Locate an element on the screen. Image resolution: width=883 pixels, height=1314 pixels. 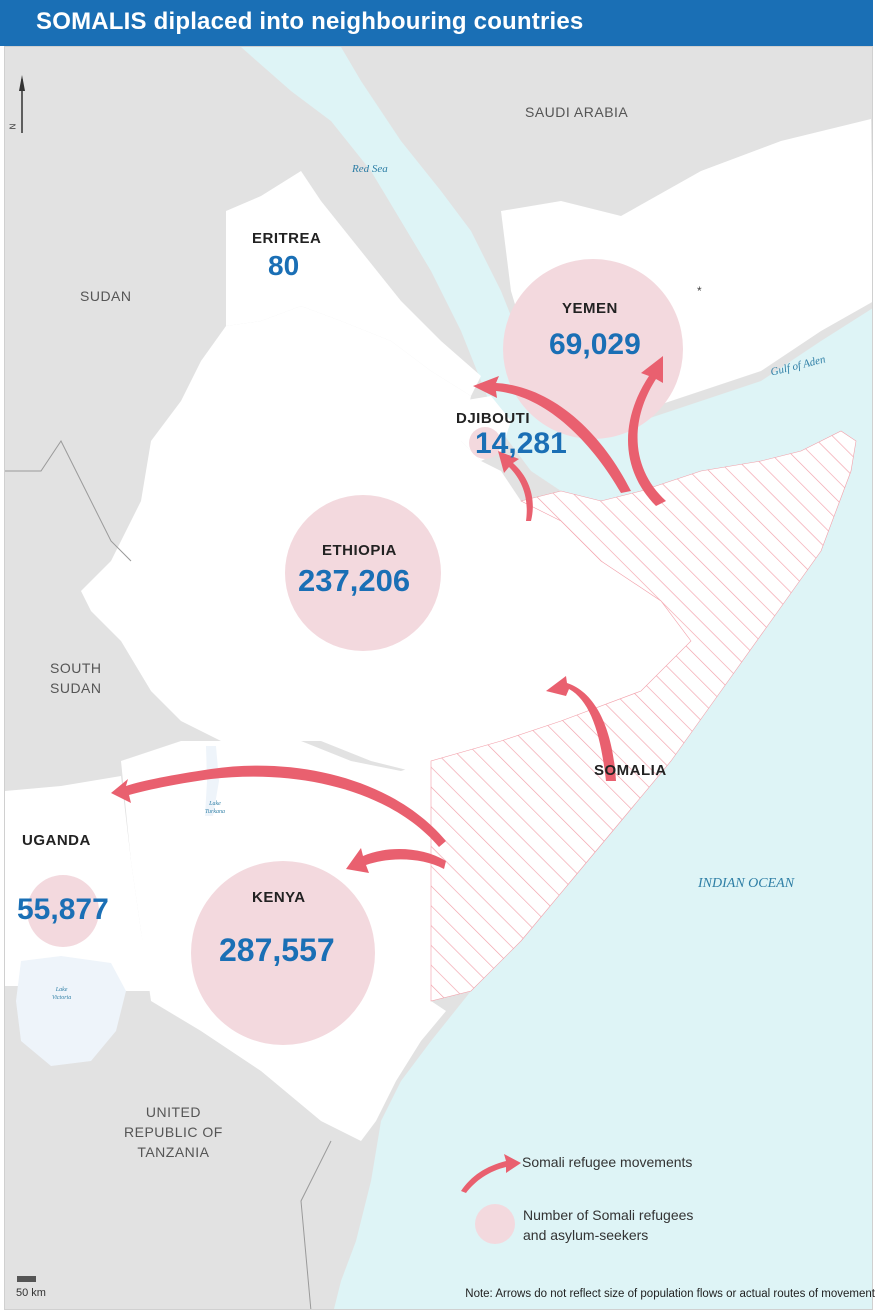
country-label-somalia: SOMALIA is located at coordinates (630, 770).